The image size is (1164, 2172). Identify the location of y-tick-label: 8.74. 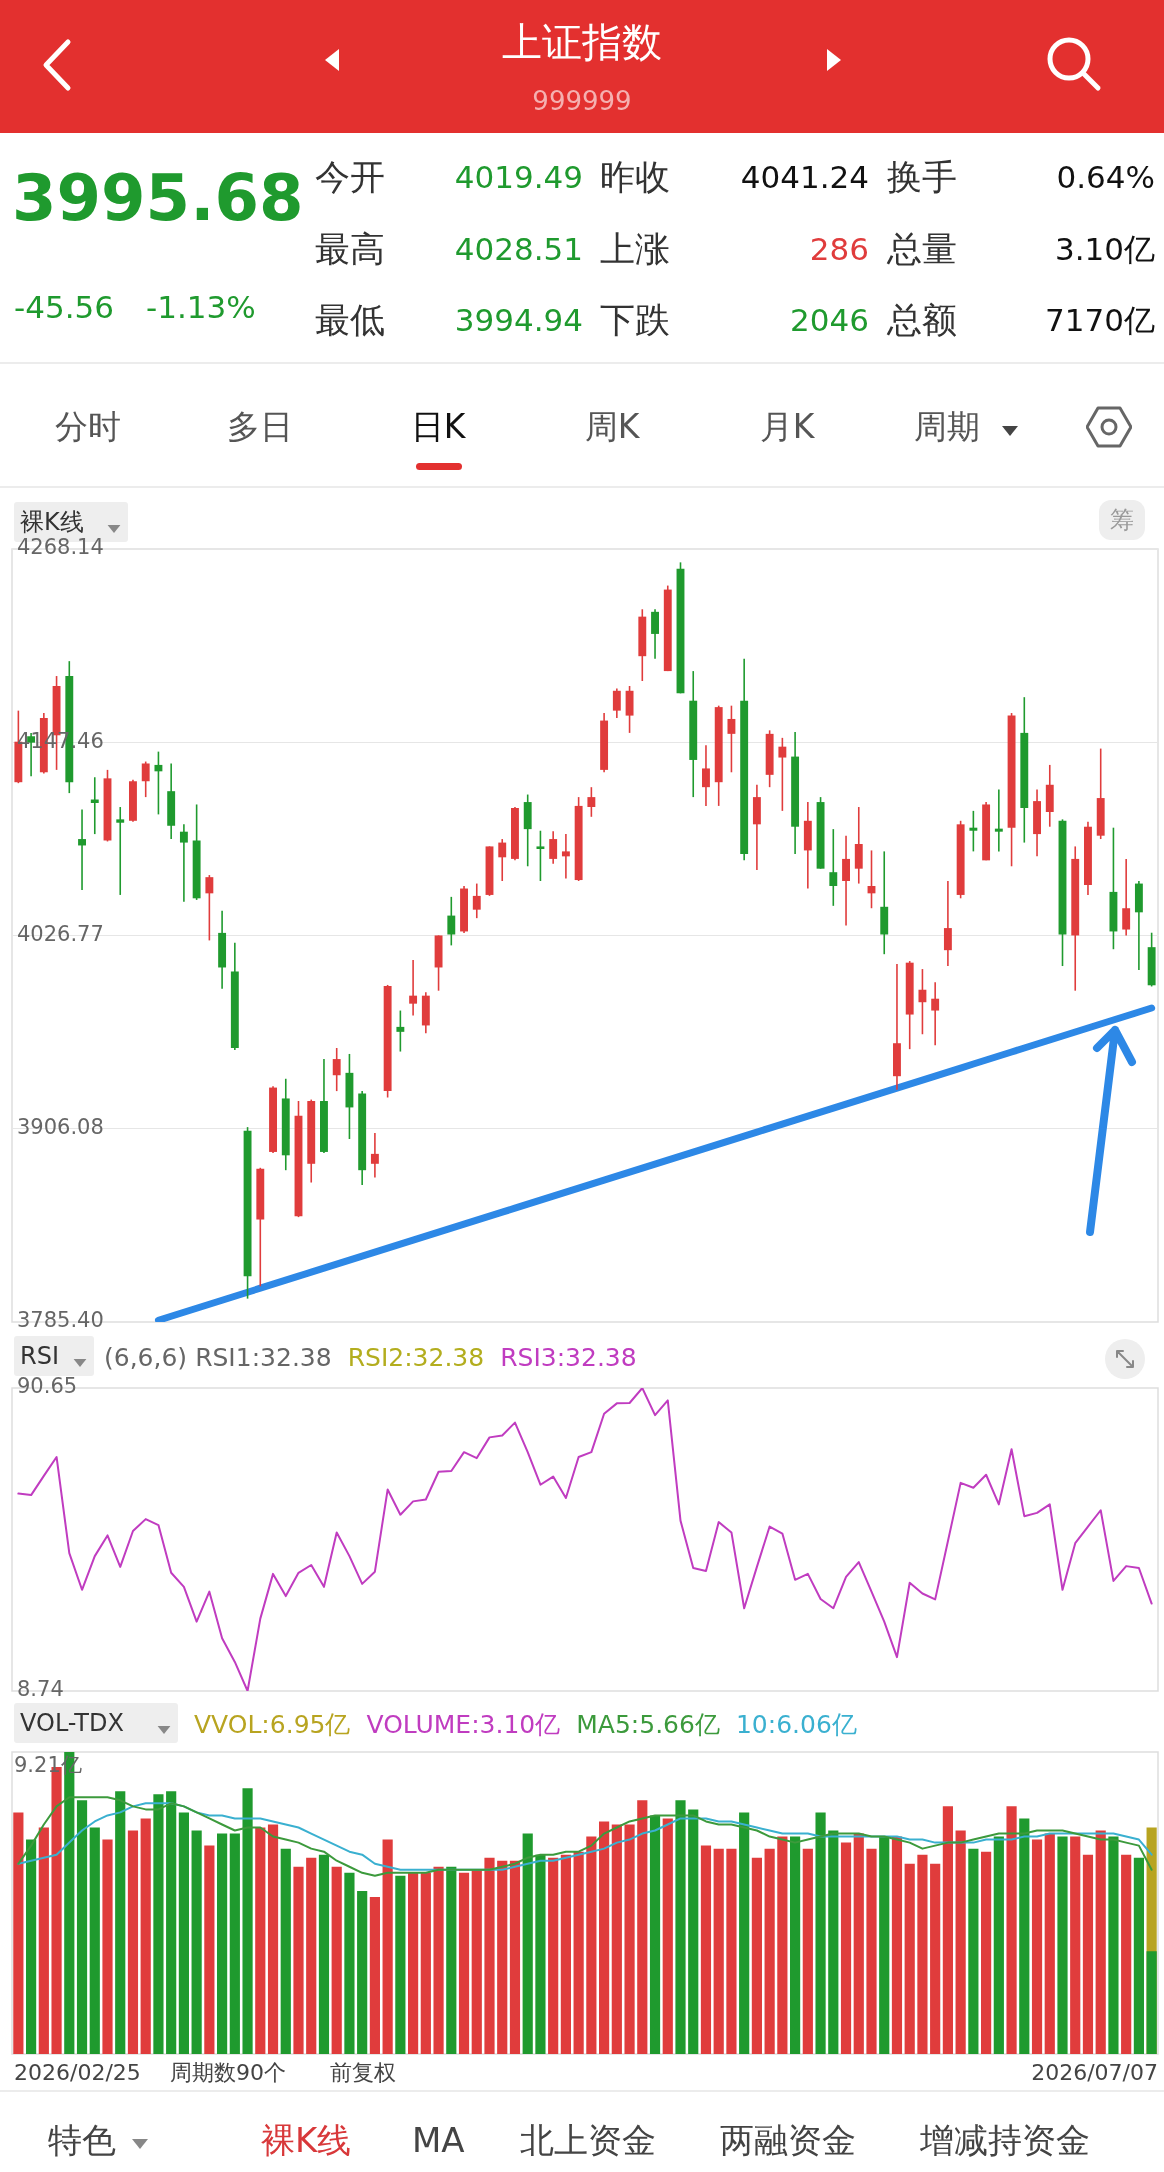
(40, 1689).